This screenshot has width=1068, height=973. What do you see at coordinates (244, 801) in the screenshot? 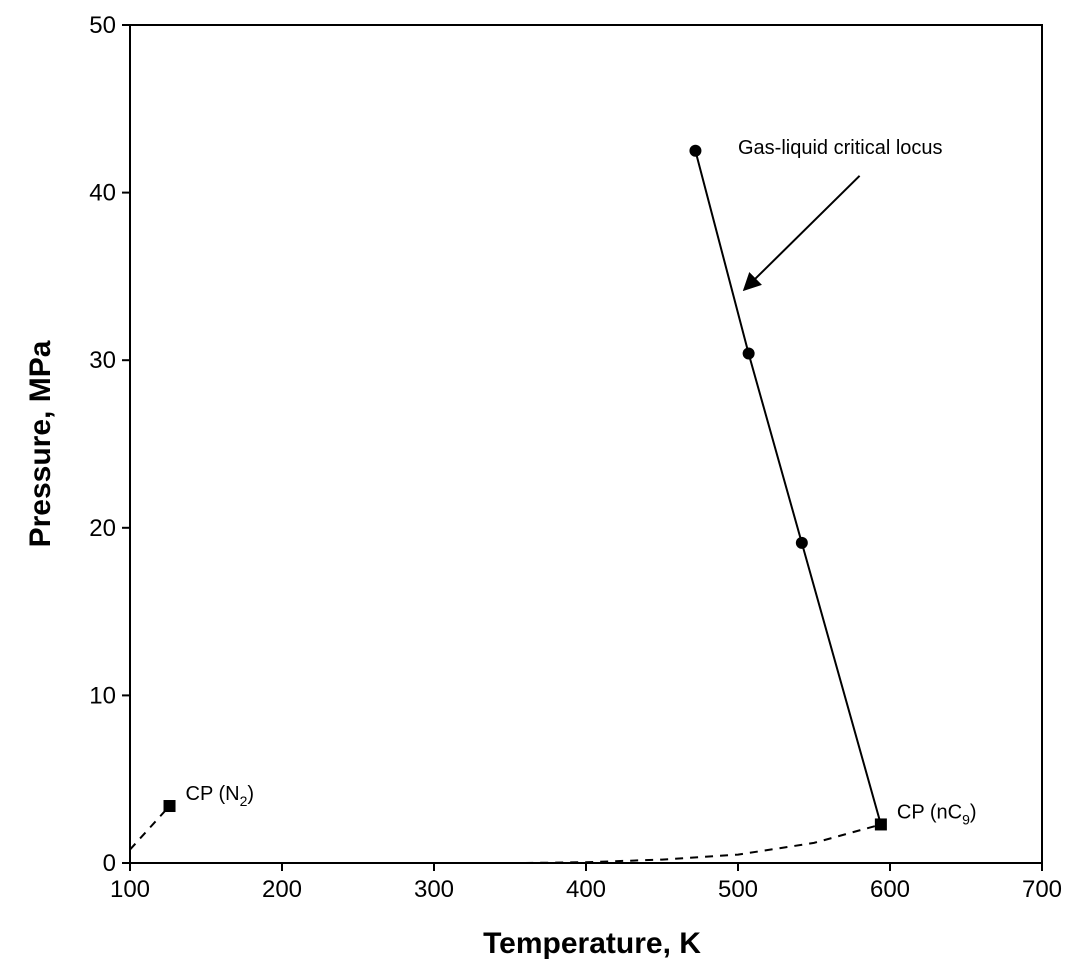
I see `cp-label-subscript: 2` at bounding box center [244, 801].